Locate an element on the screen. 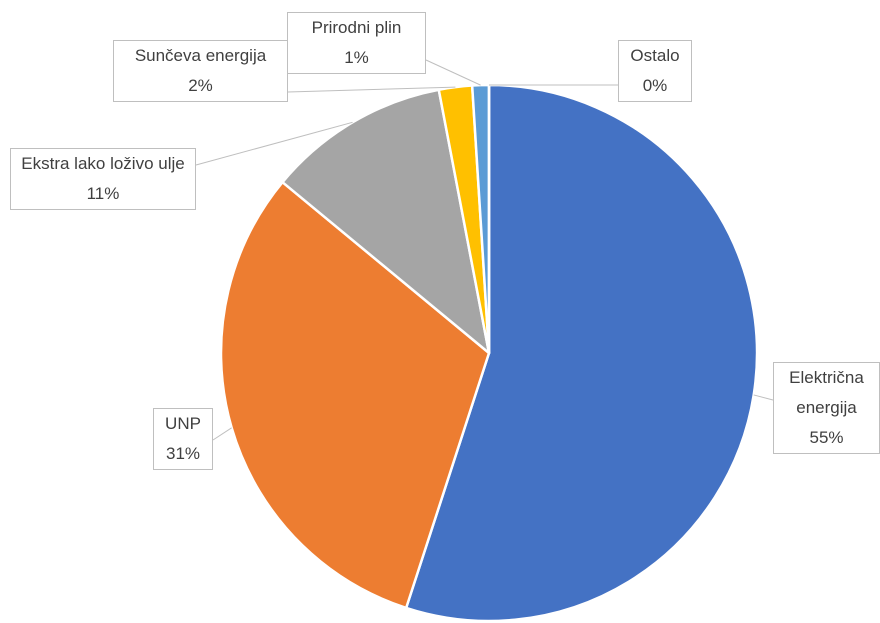 Image resolution: width=880 pixels, height=623 pixels. label-category: Prirodni plin is located at coordinates (356, 27).